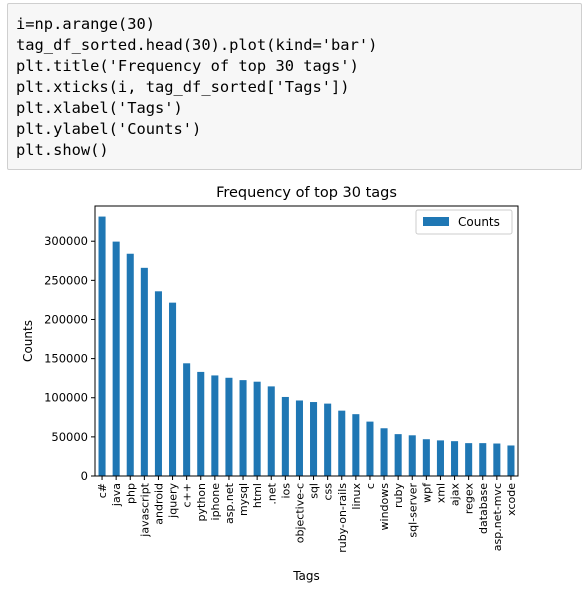 The image size is (584, 599). I want to click on code-line: plt.xlabel('Tags'), so click(99, 108).